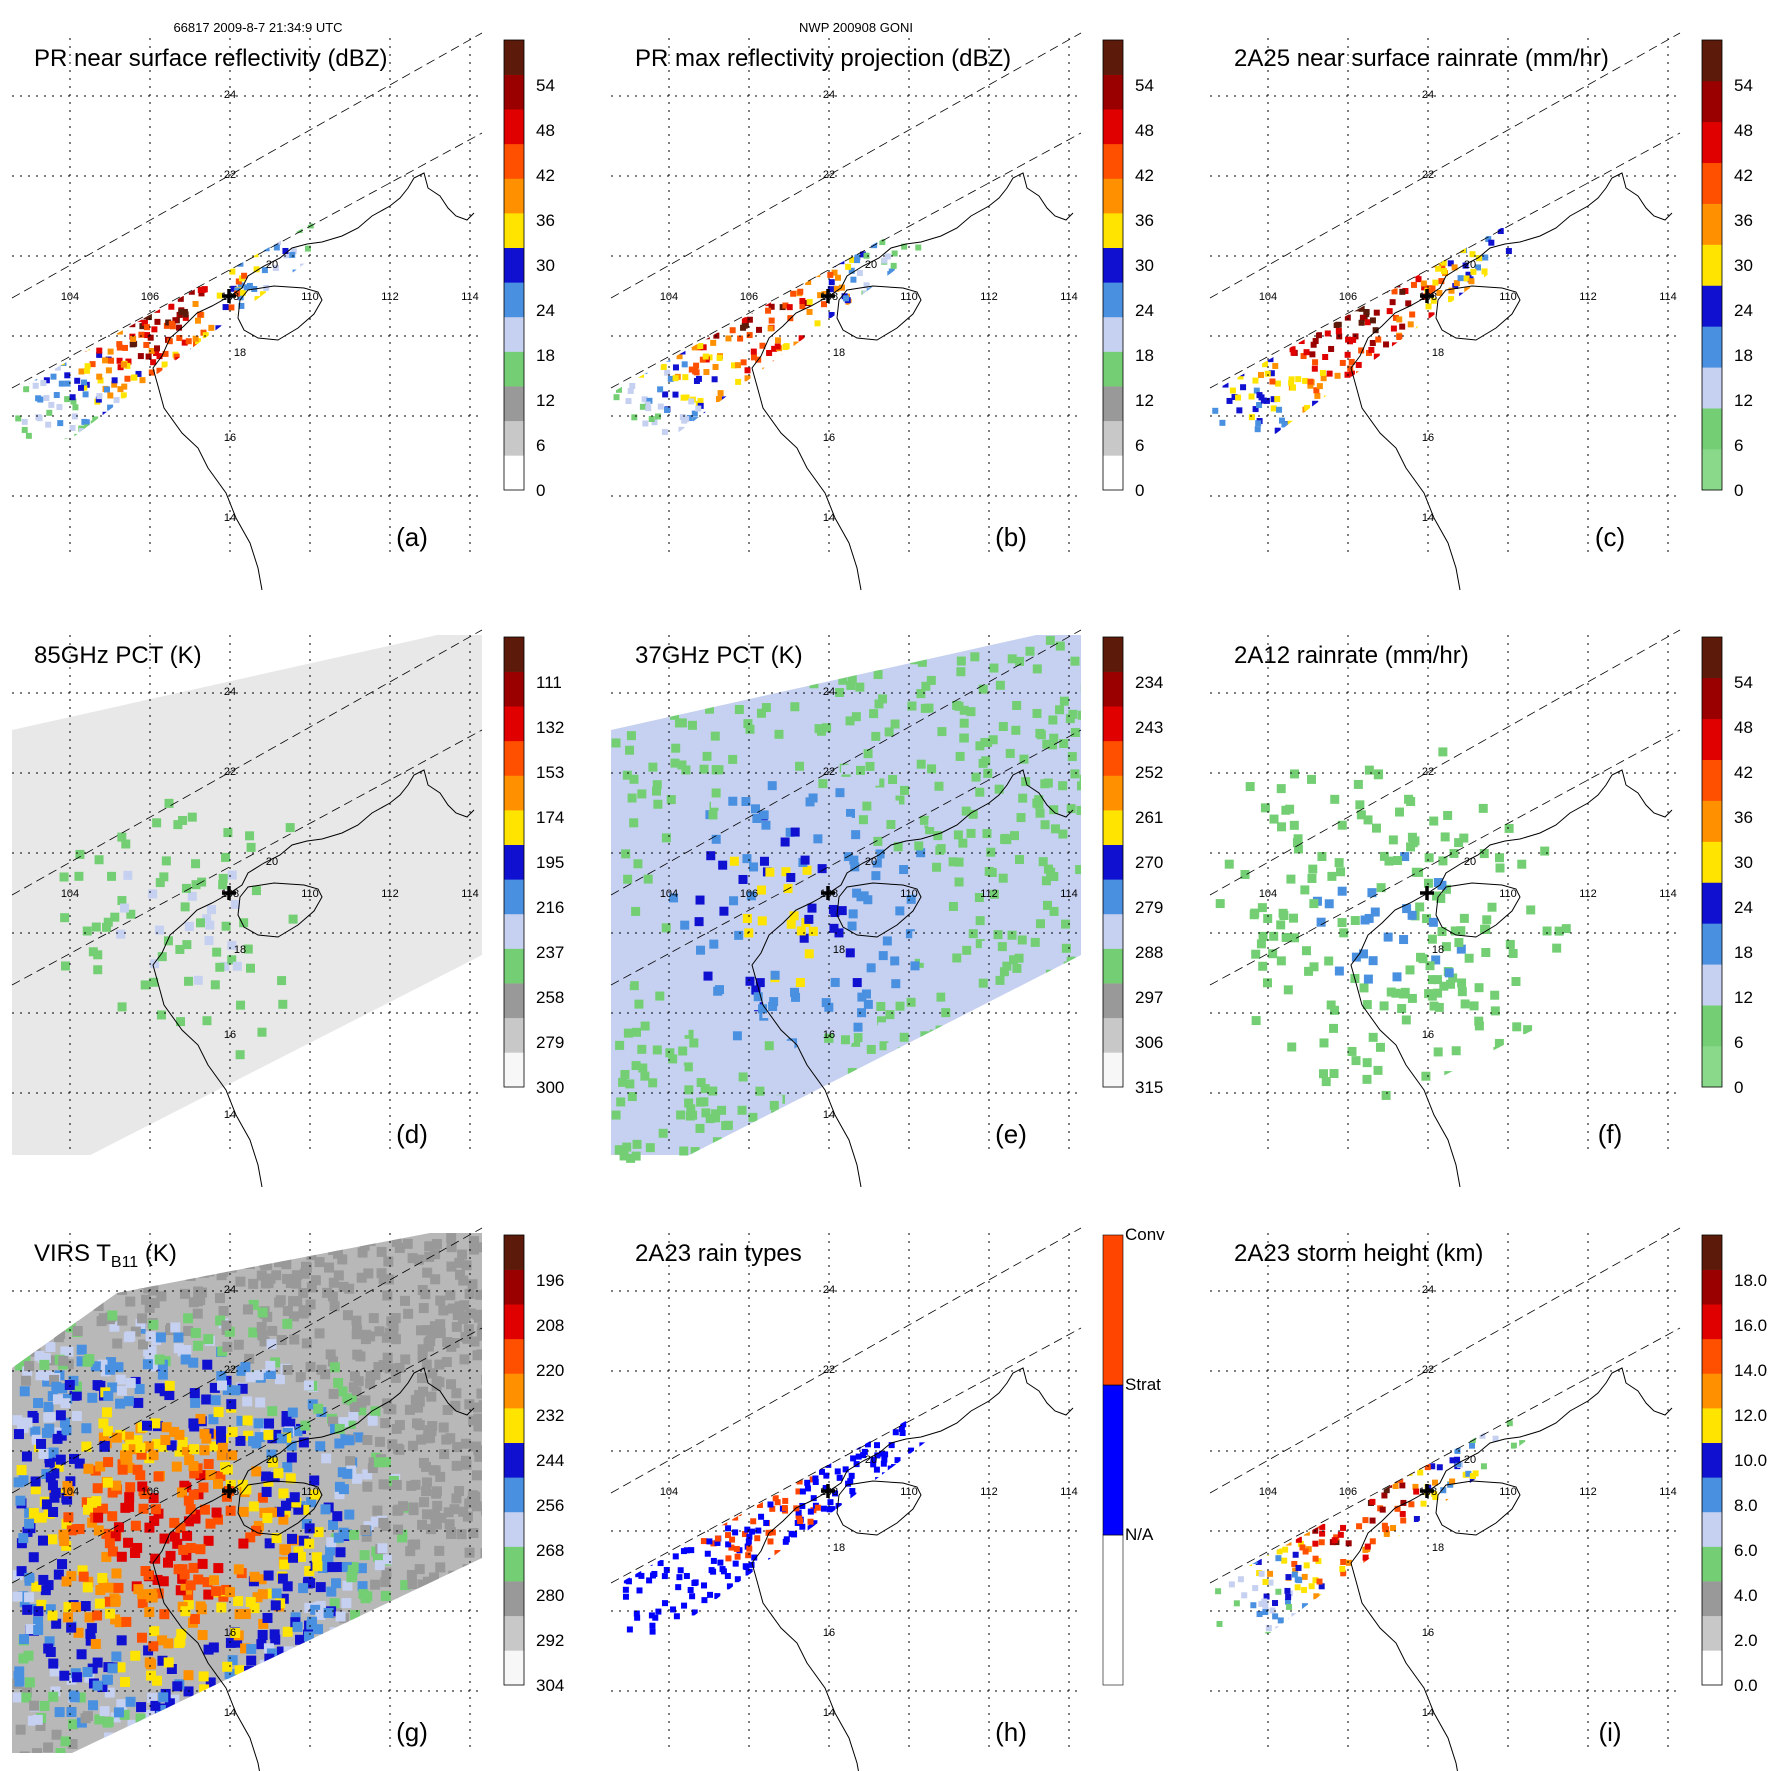  I want to click on colorbar-label: 2.0, so click(1746, 1640).